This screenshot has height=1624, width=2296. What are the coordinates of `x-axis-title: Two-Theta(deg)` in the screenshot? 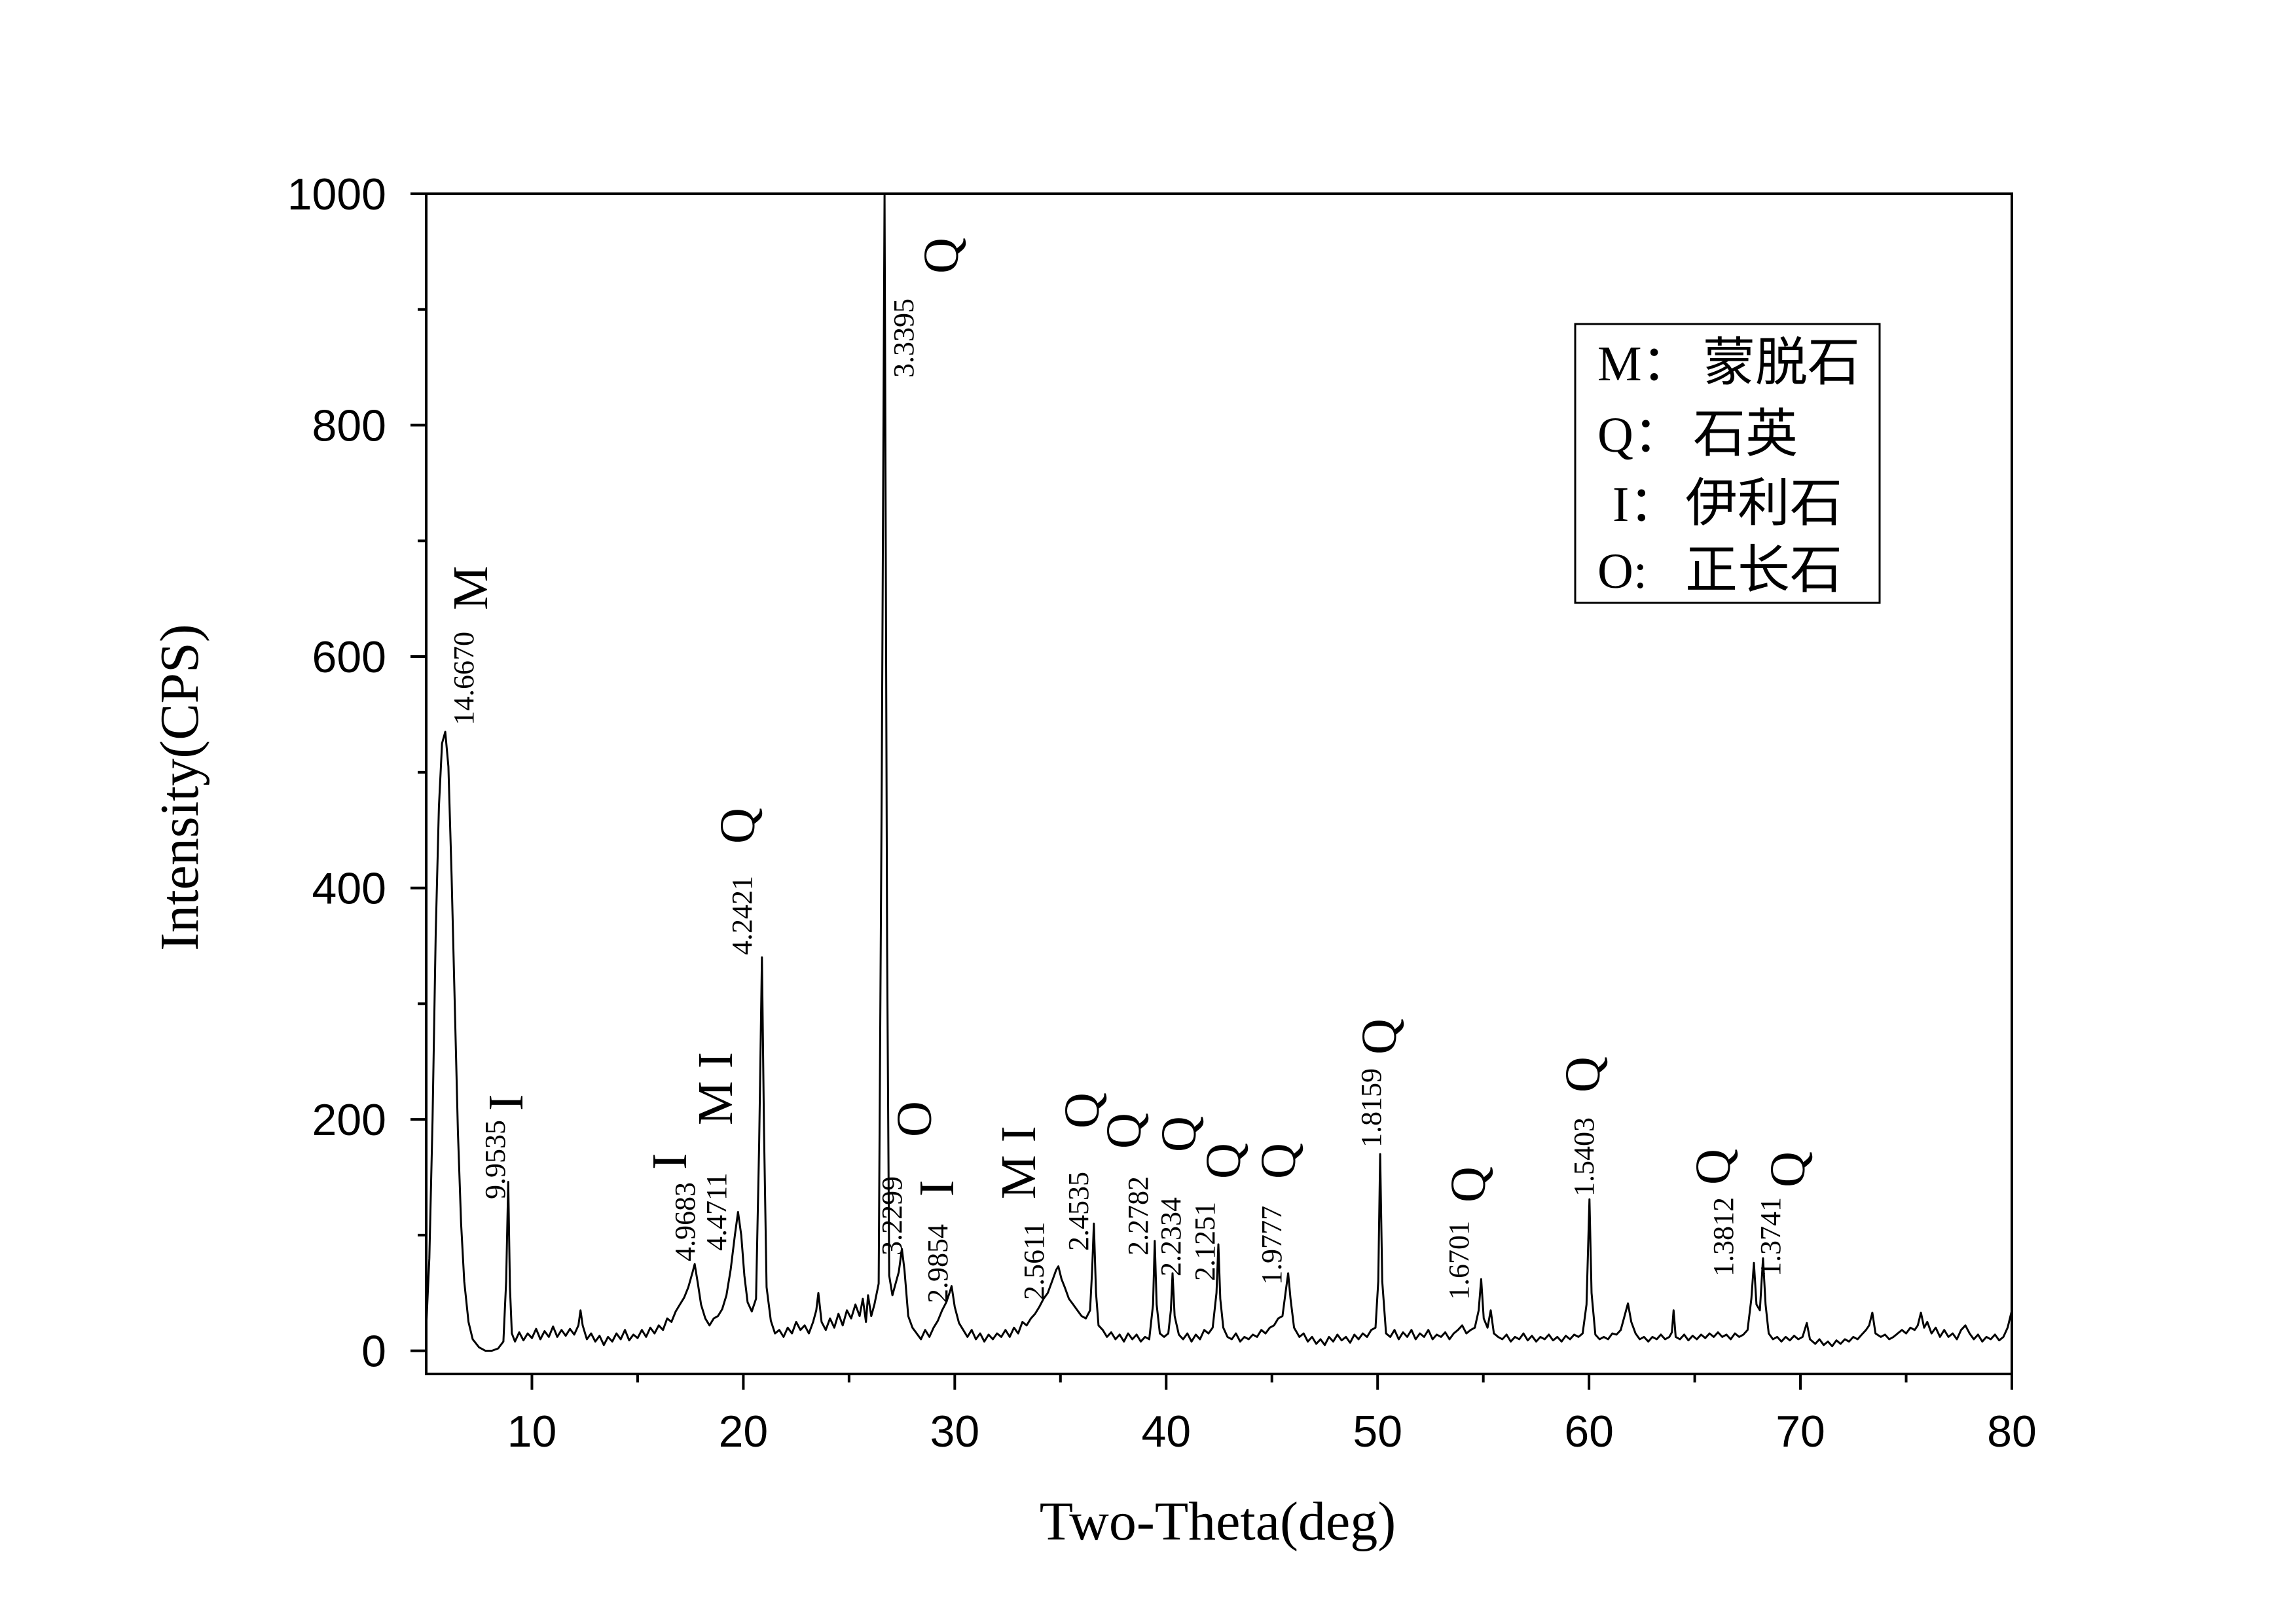 It's located at (1218, 1521).